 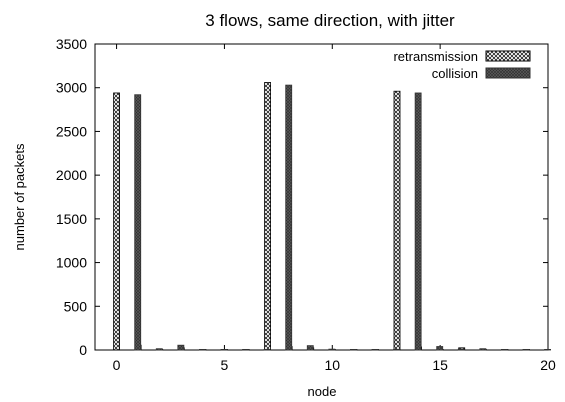 I want to click on x-axis-label: node, so click(x=322, y=391).